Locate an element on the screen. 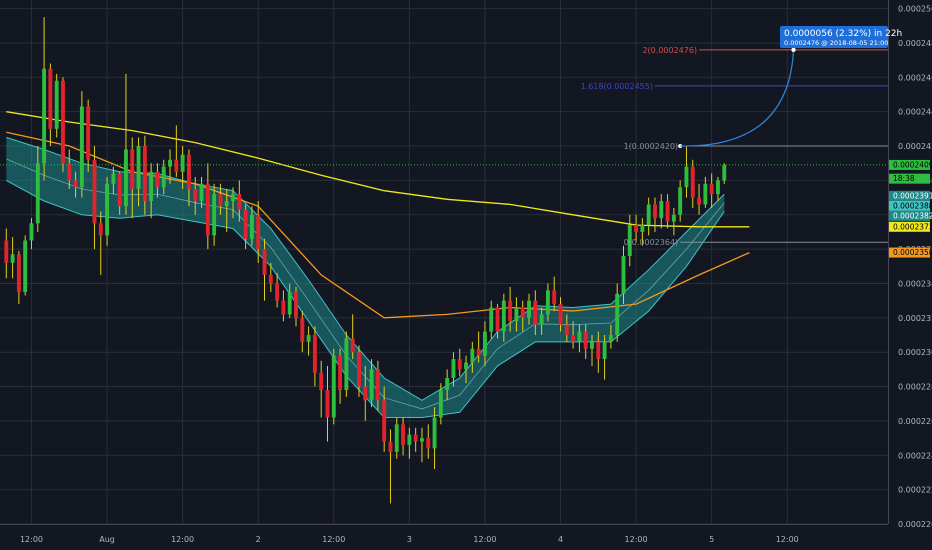 The width and height of the screenshot is (932, 550). x-tick-label: 5 is located at coordinates (711, 539).